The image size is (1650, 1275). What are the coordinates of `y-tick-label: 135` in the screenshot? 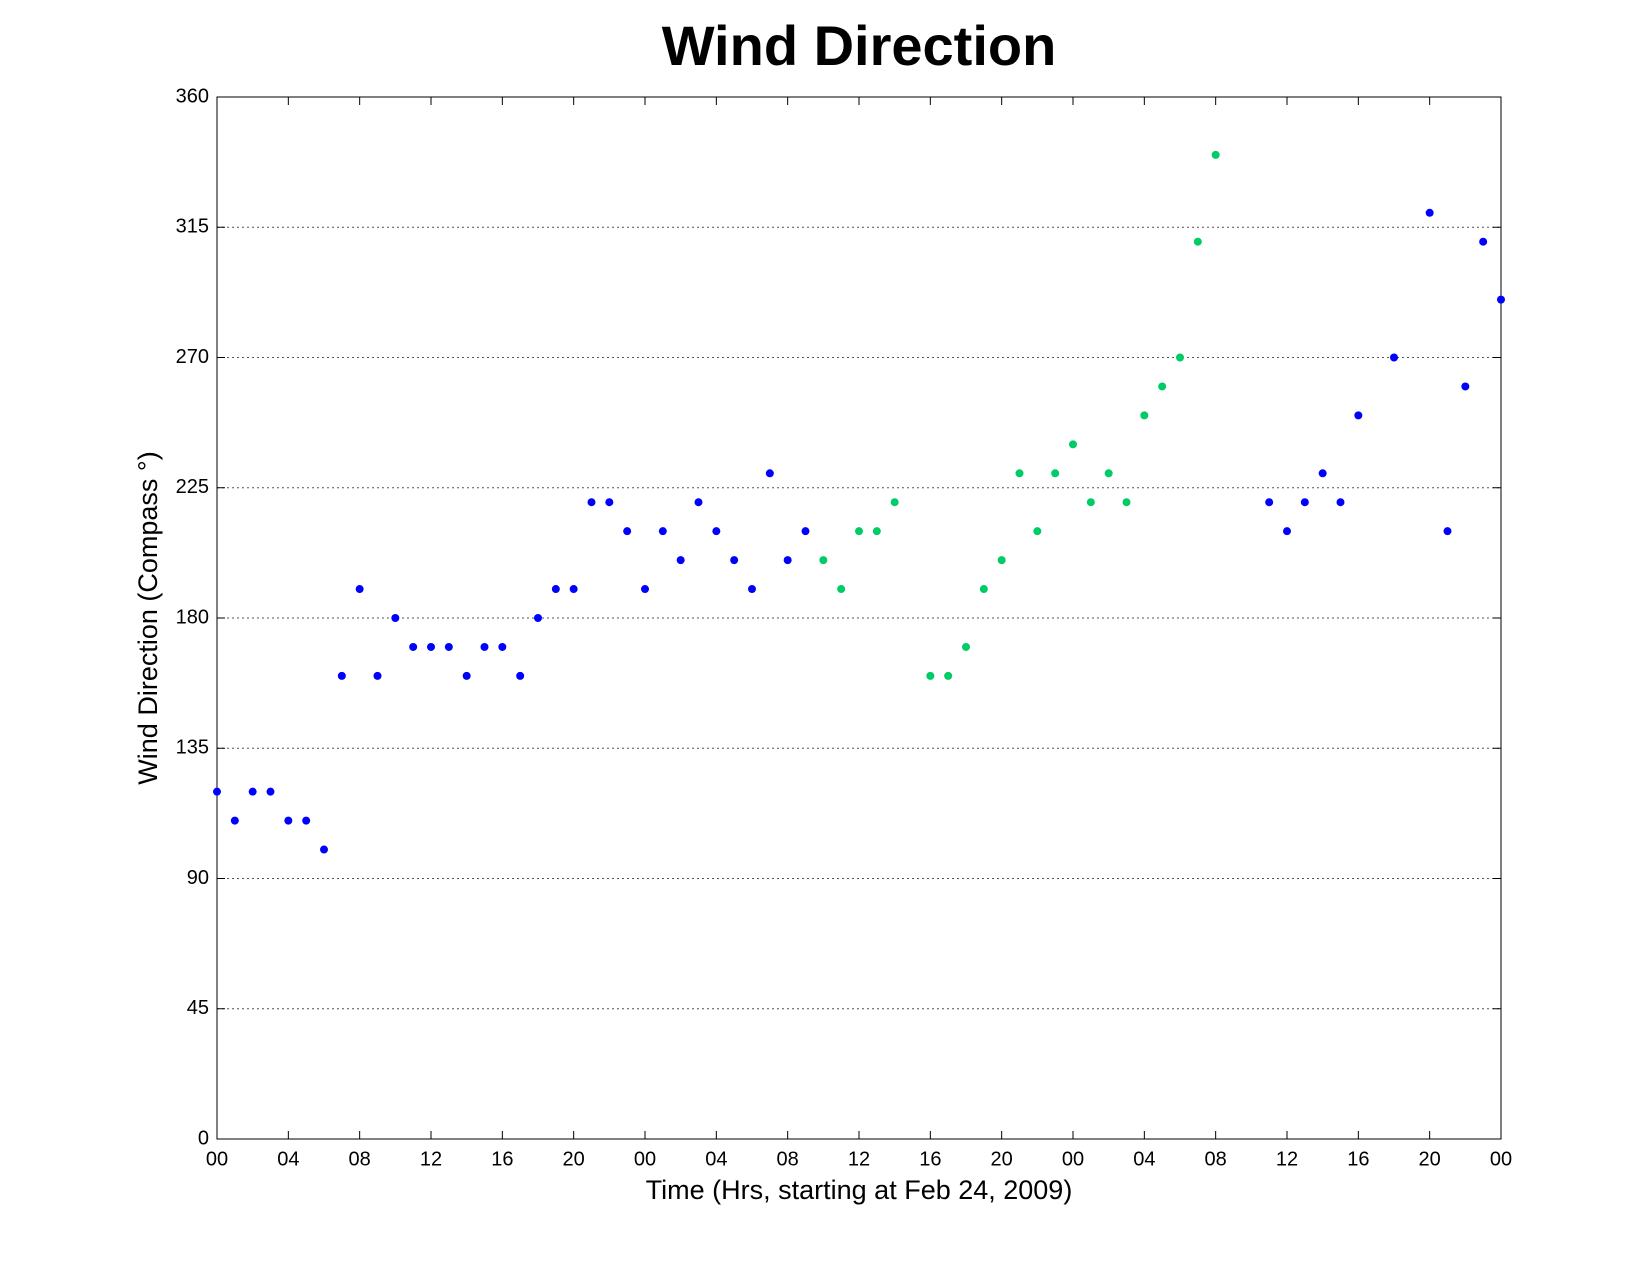 It's located at (192, 748).